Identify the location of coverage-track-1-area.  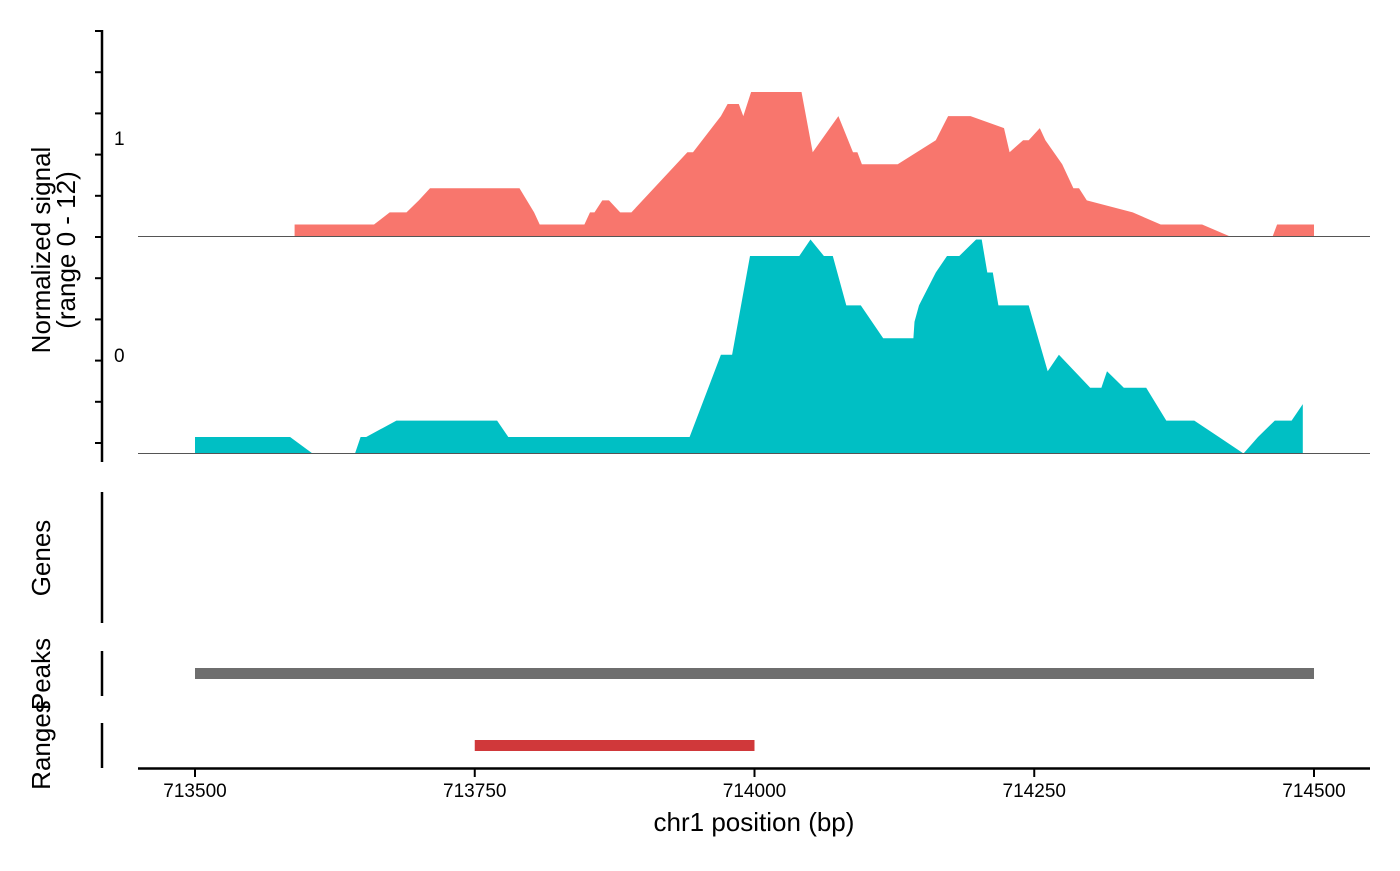
(762, 164).